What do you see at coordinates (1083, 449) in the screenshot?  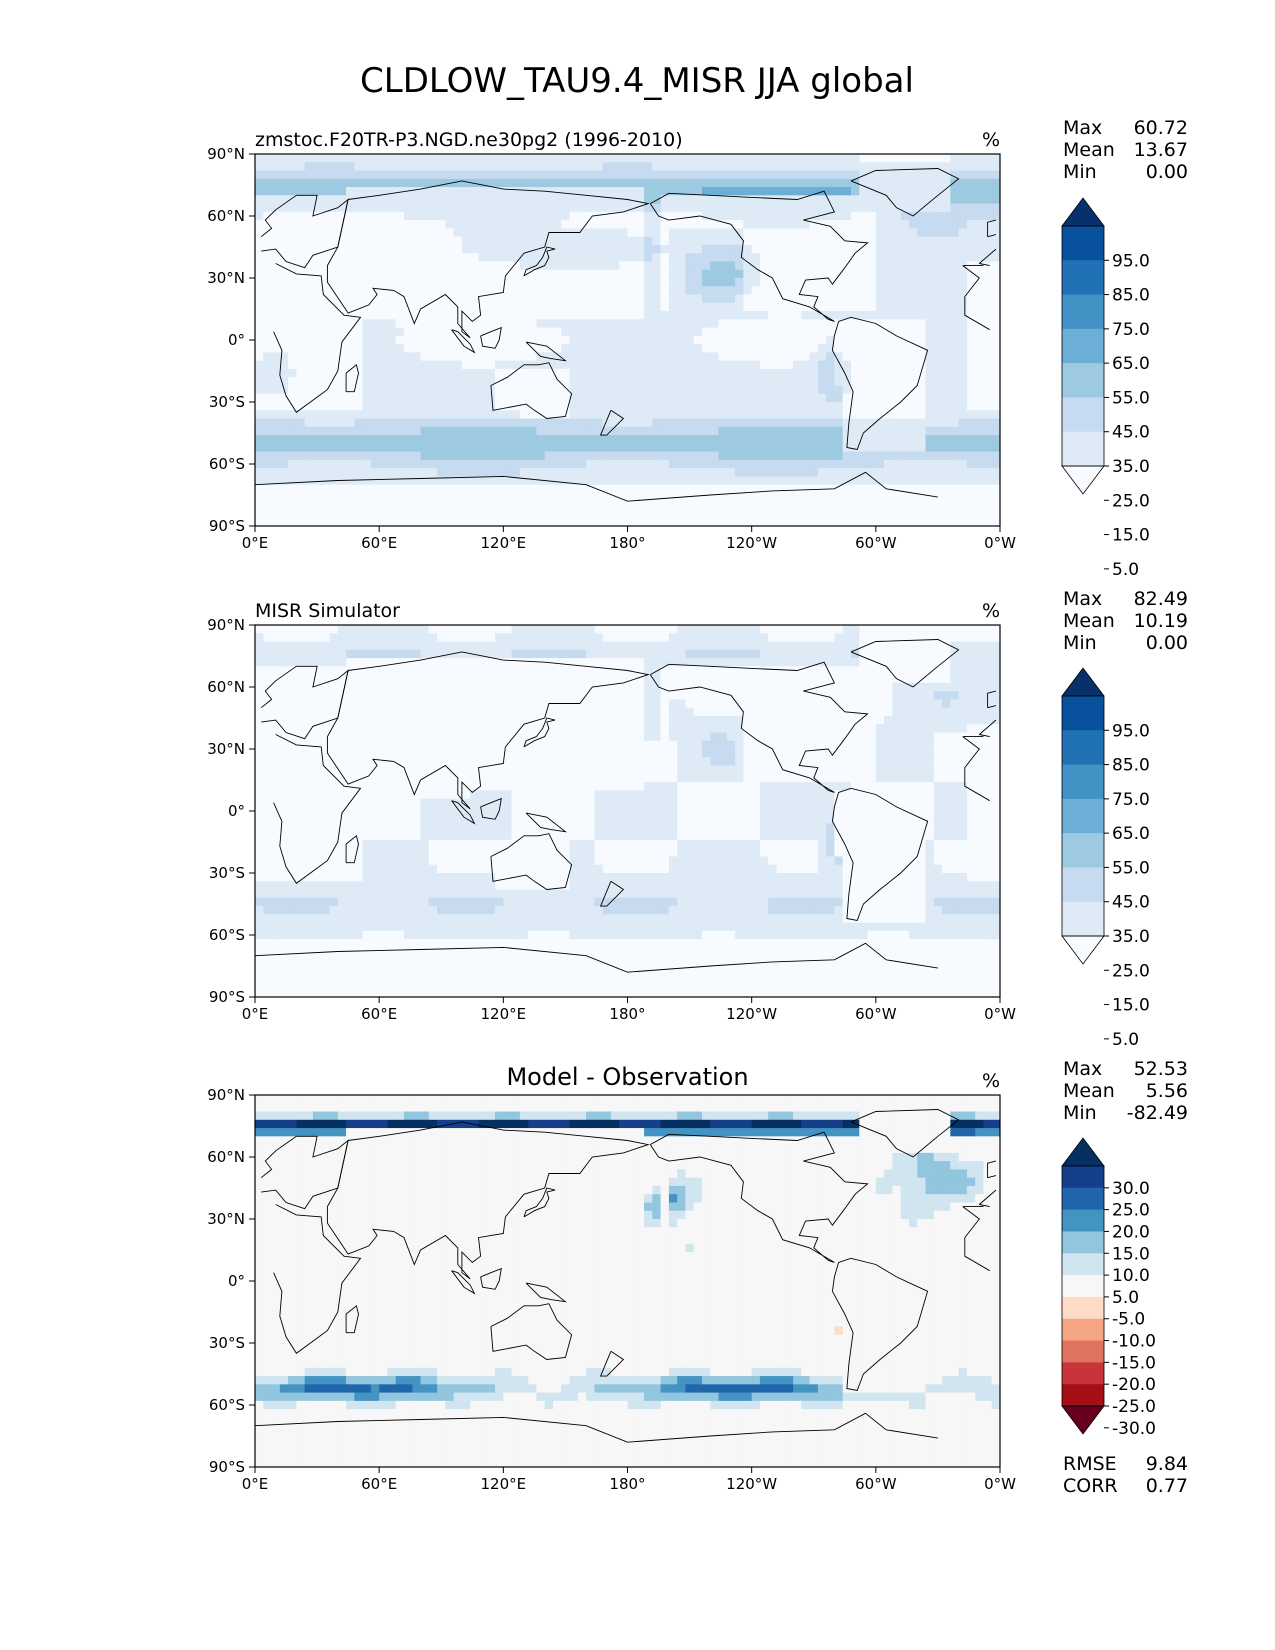 I see `colorbar-segment` at bounding box center [1083, 449].